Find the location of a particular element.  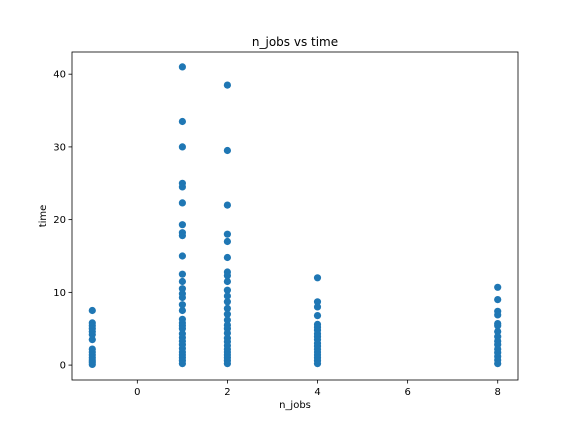

x-tick-label: 4 is located at coordinates (317, 392).